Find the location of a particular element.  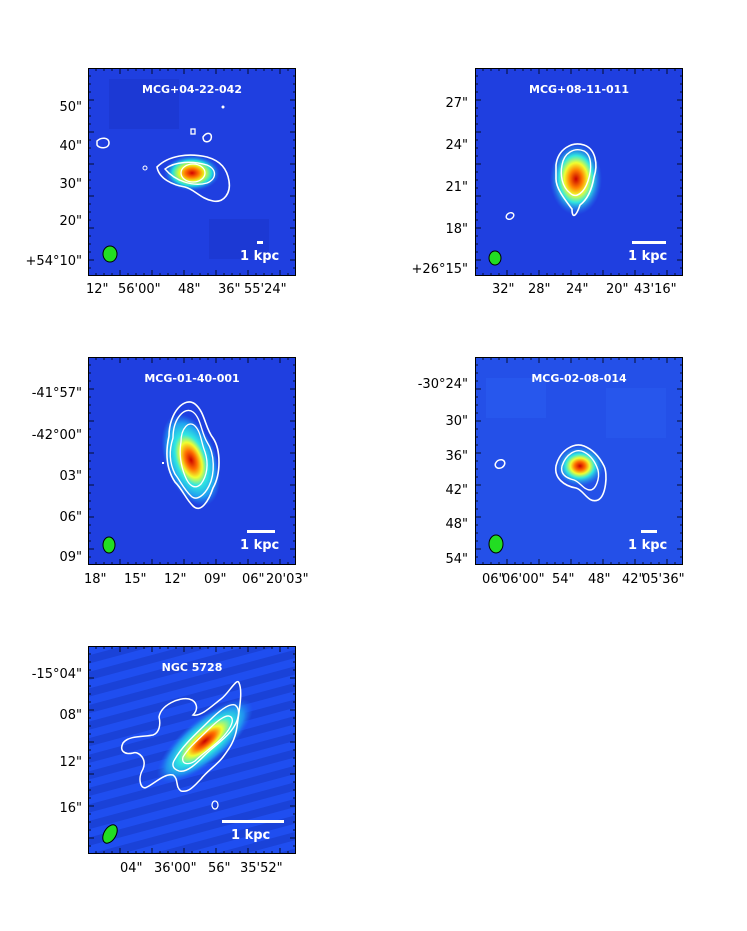

galaxy-name: MCG+08-11-011 is located at coordinates (579, 89).